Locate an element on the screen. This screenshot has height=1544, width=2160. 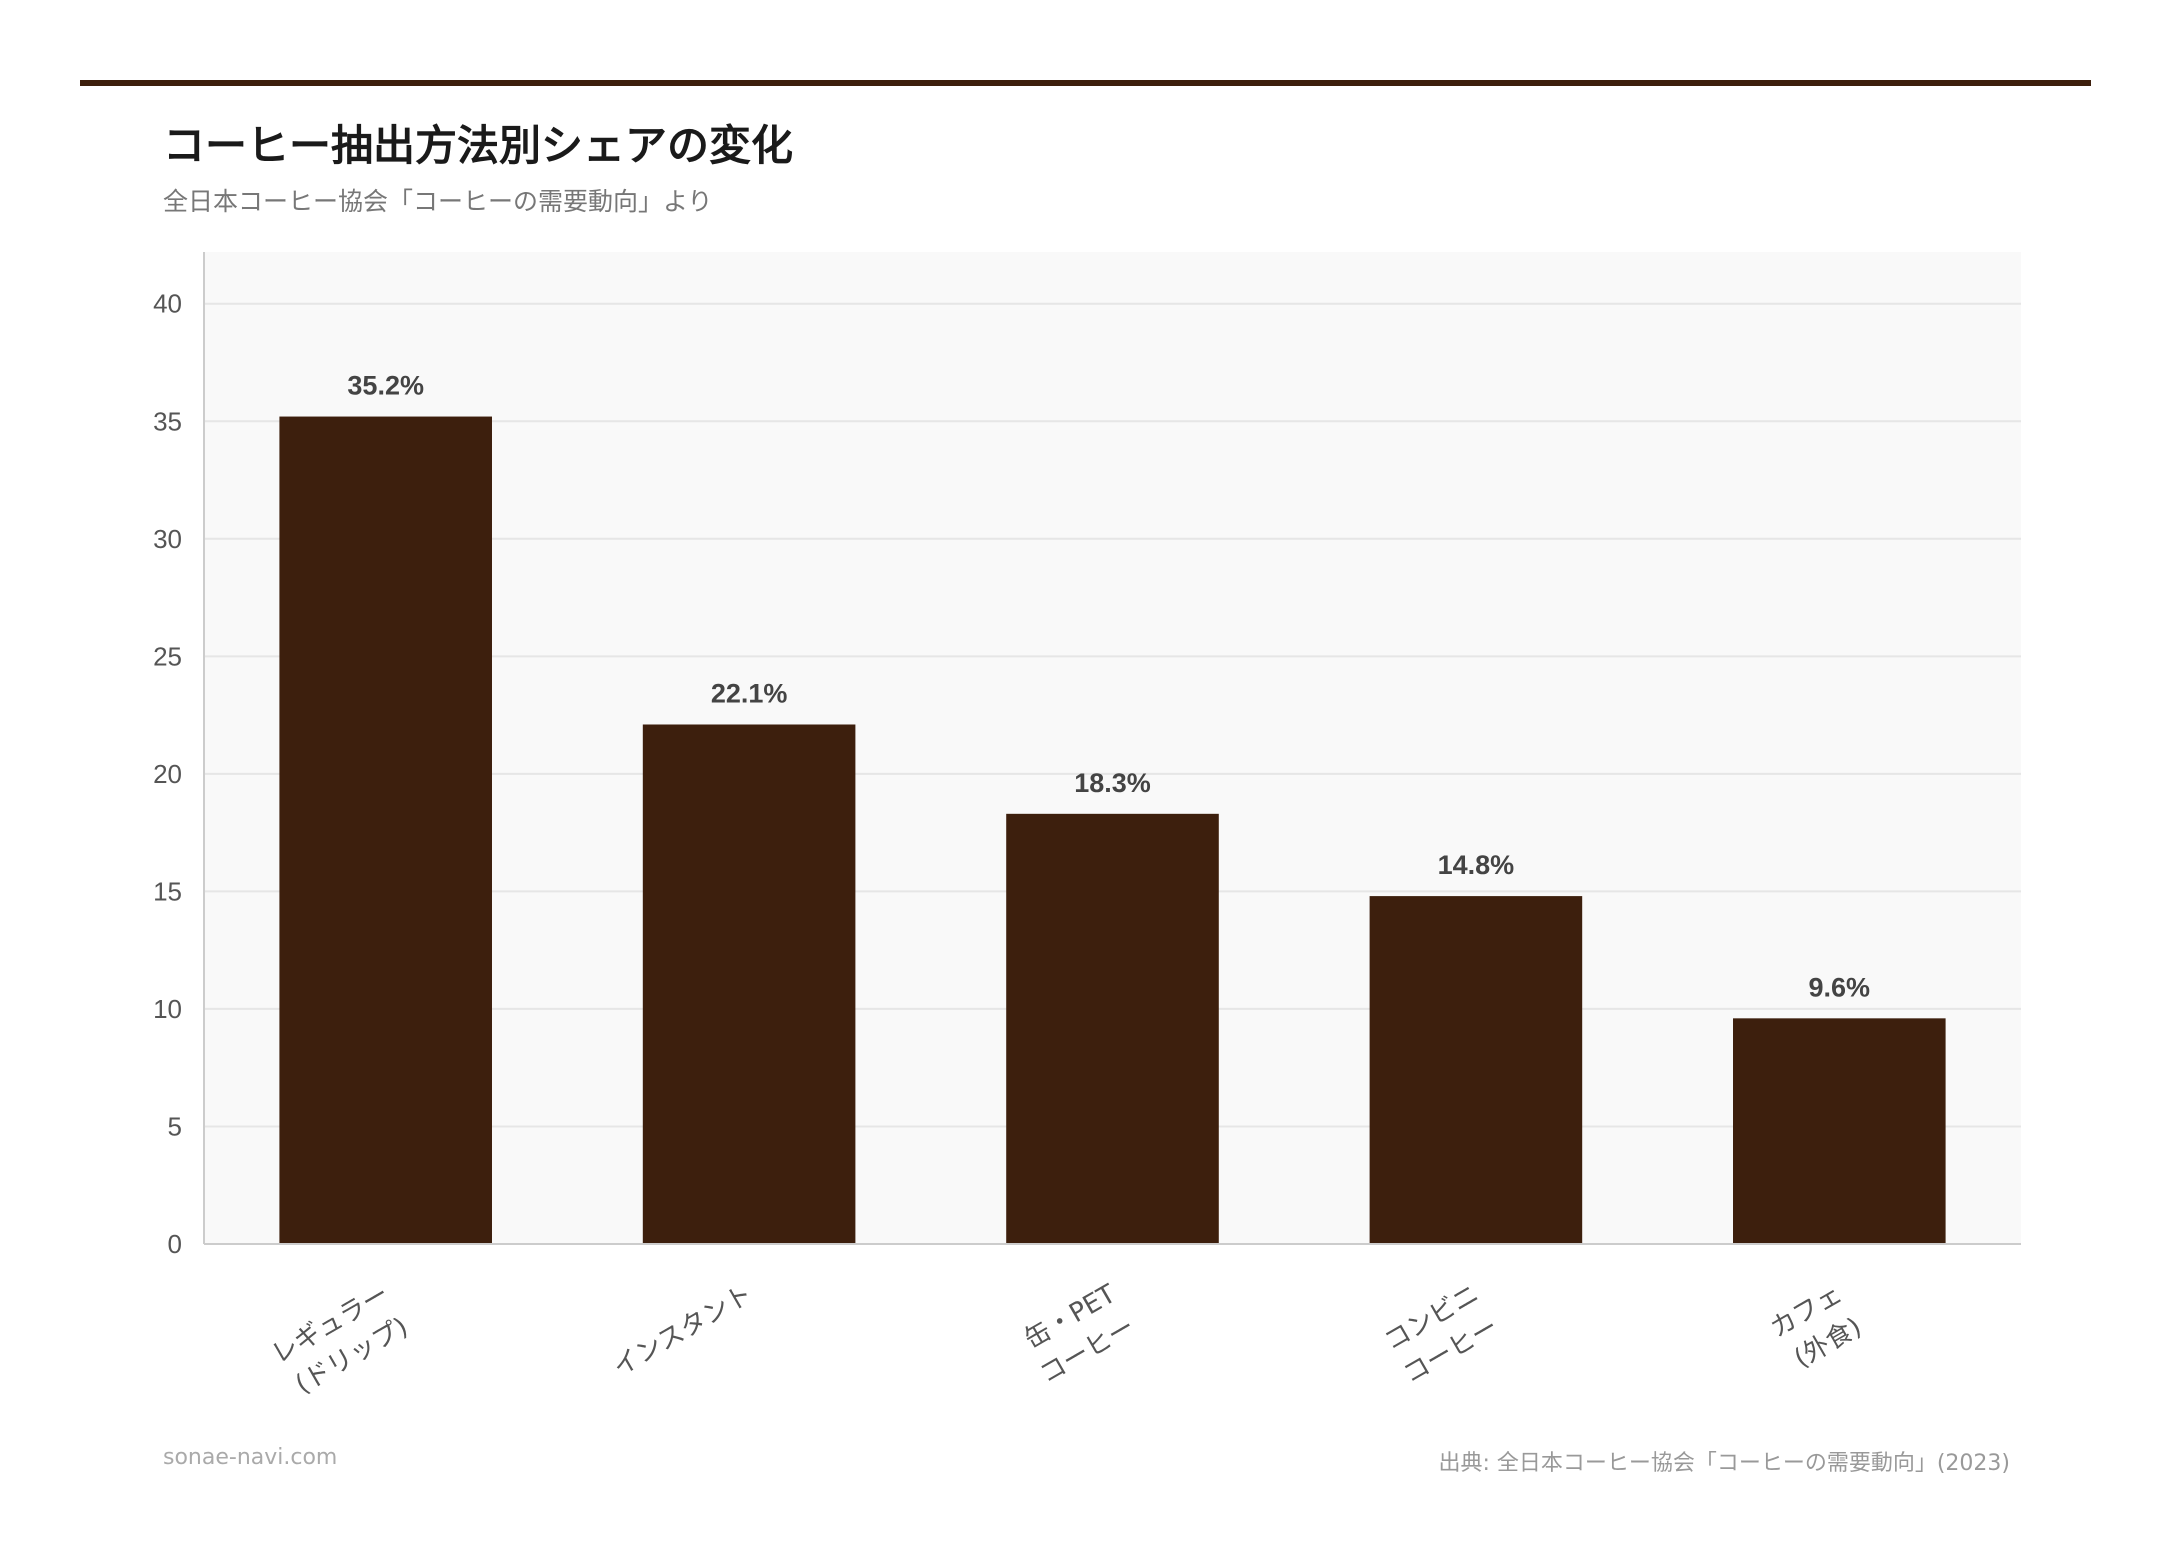
x-tick-label: インスタント is located at coordinates (683, 1331).